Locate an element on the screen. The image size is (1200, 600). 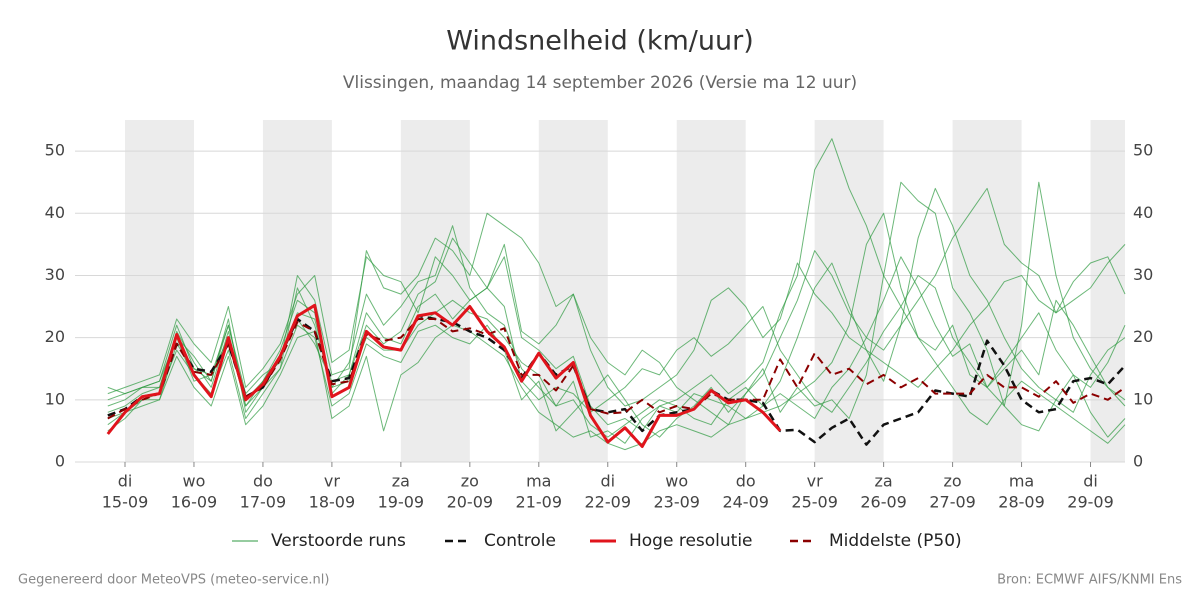
x-tick-label: 20-09 is located at coordinates (470, 502).